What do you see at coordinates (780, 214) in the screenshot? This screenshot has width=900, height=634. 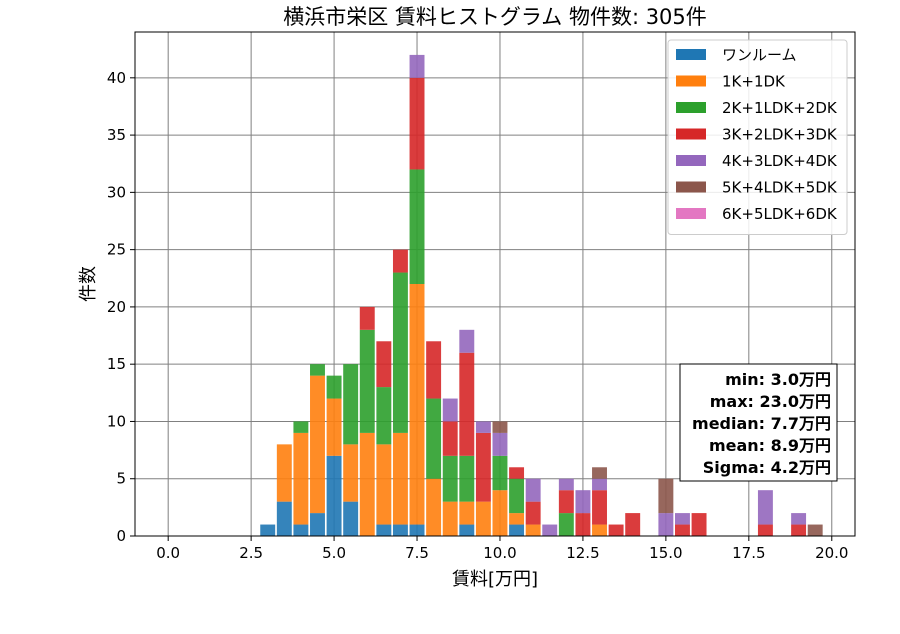 I see `legend-label: 6K+5LDK+6DK` at bounding box center [780, 214].